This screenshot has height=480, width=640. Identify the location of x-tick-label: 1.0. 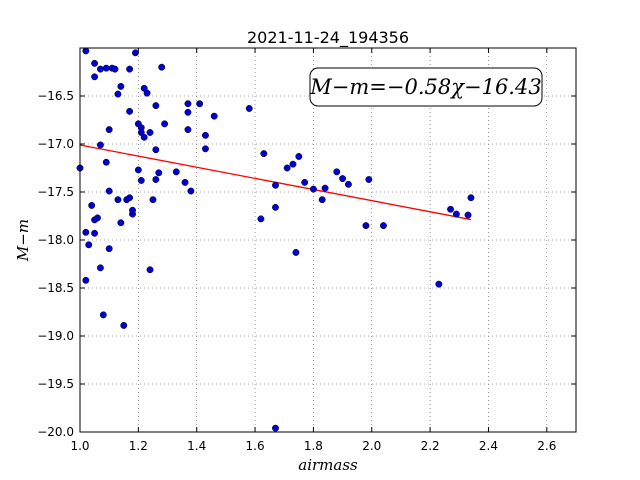
(79, 446).